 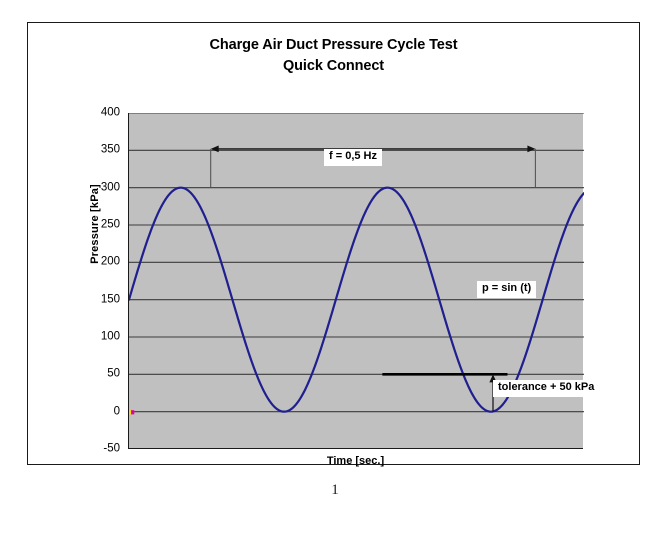 I want to click on x-axis-title: Time [sec.], so click(x=355, y=461).